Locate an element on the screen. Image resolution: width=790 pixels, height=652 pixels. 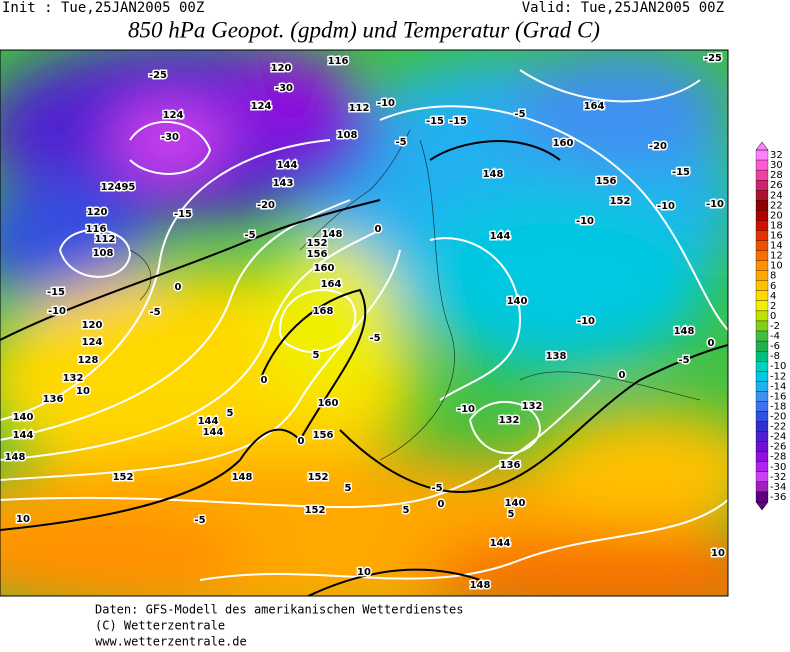
colorbar-label: 18 is located at coordinates (776, 225).